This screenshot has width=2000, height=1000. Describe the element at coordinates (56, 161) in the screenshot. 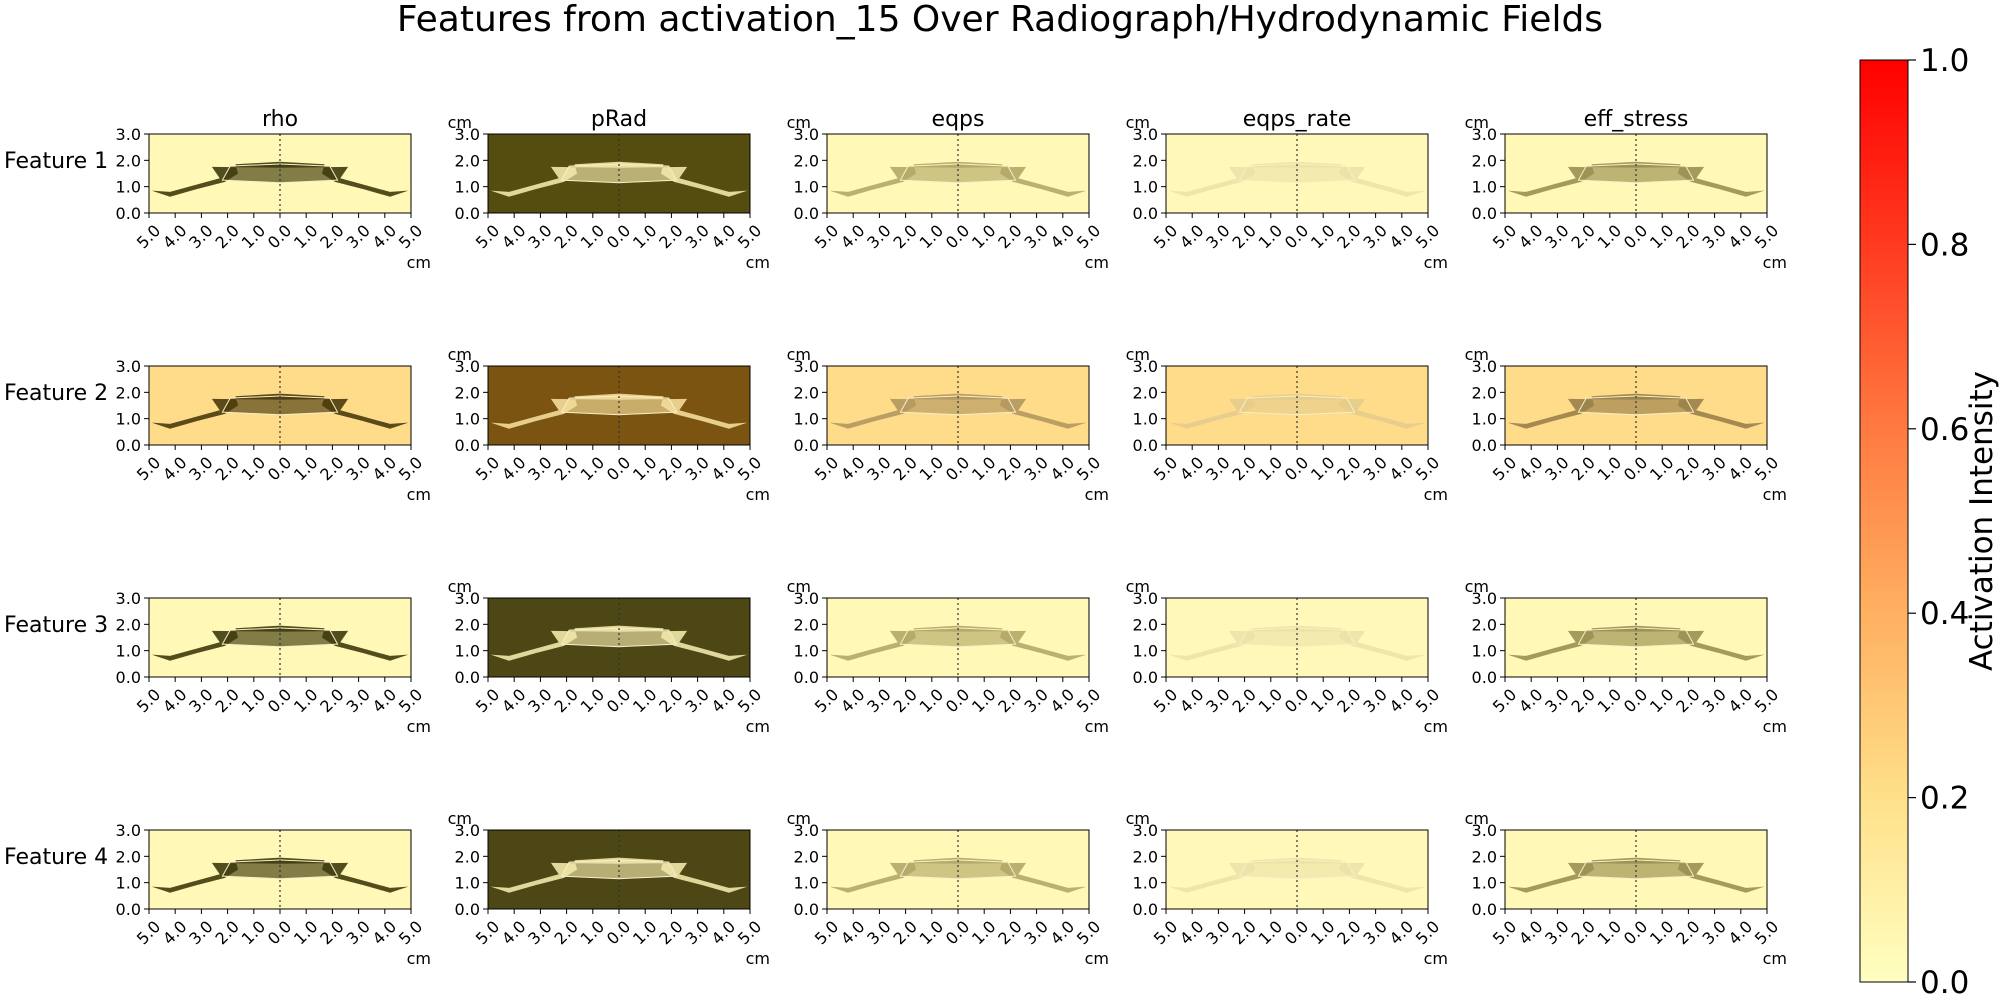

I see `row-label: Feature 1` at that location.